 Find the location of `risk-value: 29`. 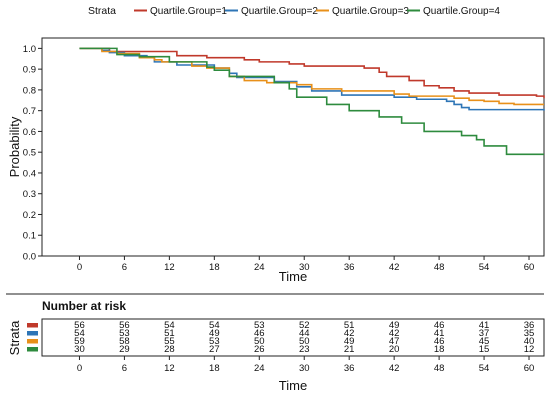

risk-value: 29 is located at coordinates (124, 349).